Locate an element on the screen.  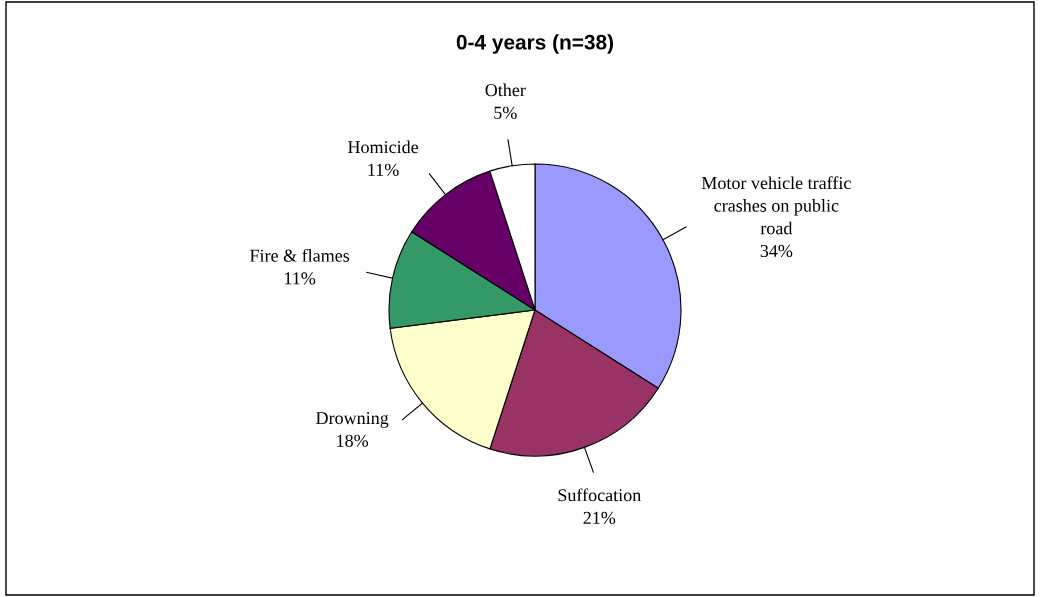
data-label: 18% is located at coordinates (353, 440).